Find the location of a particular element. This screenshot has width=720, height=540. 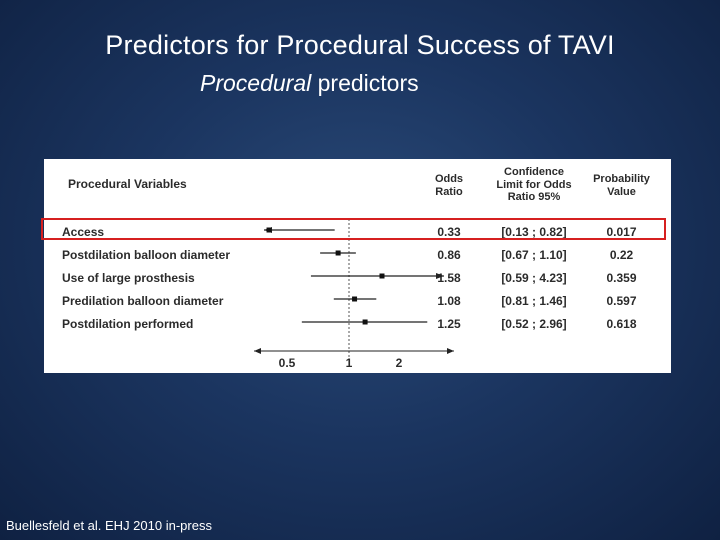

slide-subtitle: Procedural predictors is located at coordinates (309, 83).